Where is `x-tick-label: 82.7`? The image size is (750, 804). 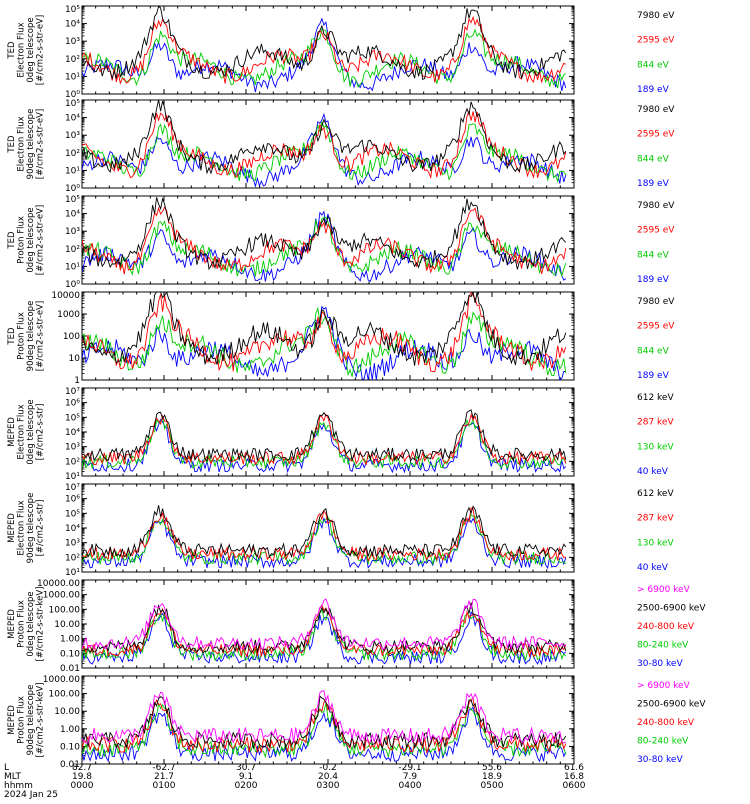
x-tick-label: 82.7 is located at coordinates (82, 768).